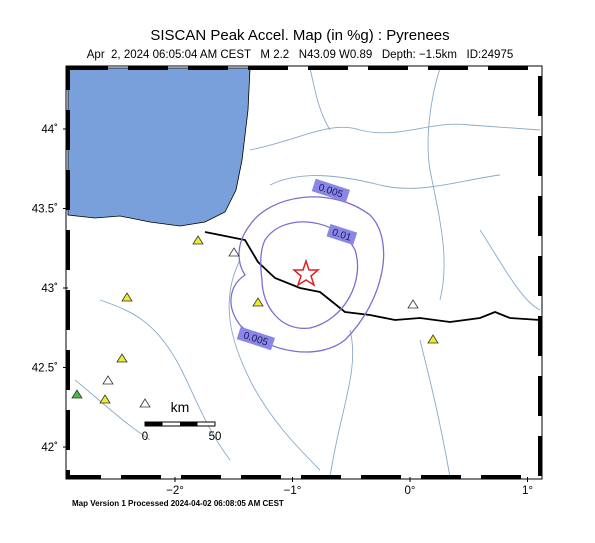  Describe the element at coordinates (45, 210) in the screenshot. I see `y-tick-label: 43.5˚` at that location.